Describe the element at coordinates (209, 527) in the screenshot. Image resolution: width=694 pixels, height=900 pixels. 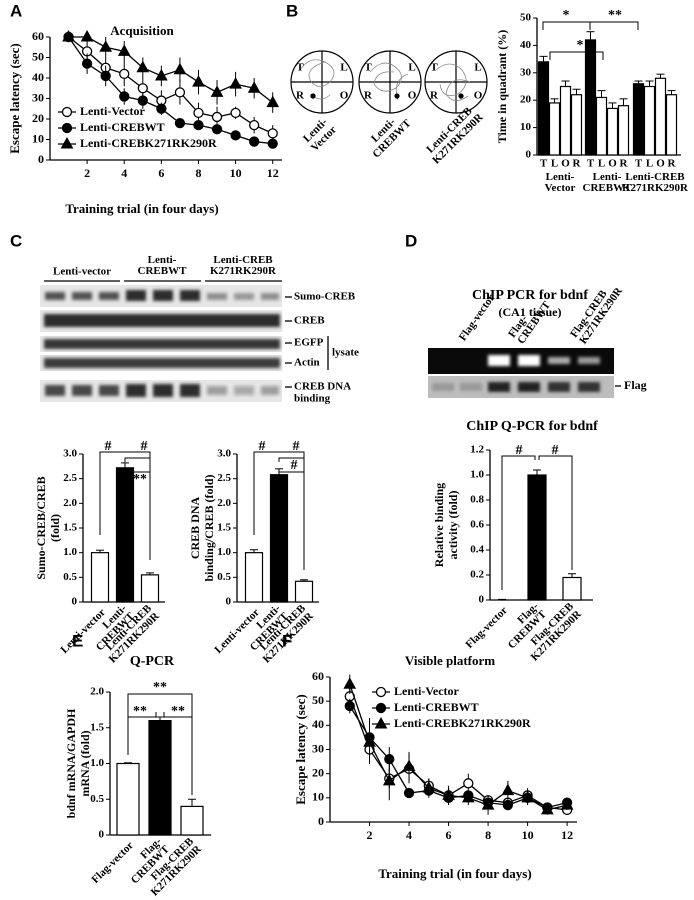
I see `y-axis-label: binding/CREB (fold)` at that location.